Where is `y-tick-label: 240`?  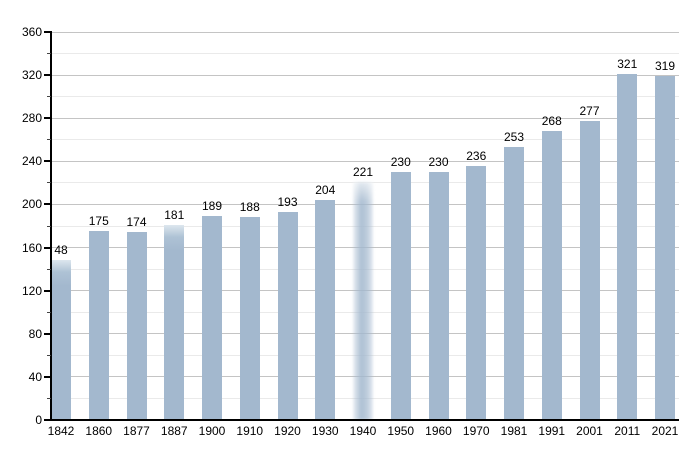
y-tick-label: 240 is located at coordinates (31, 161).